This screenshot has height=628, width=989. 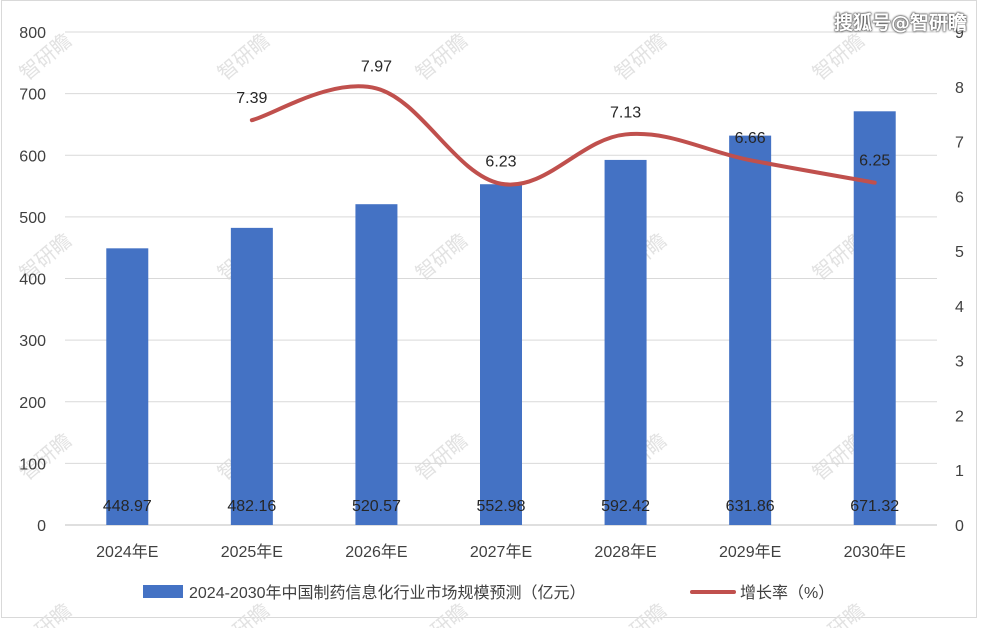 I want to click on line-value-label: 7.13, so click(x=625, y=112).